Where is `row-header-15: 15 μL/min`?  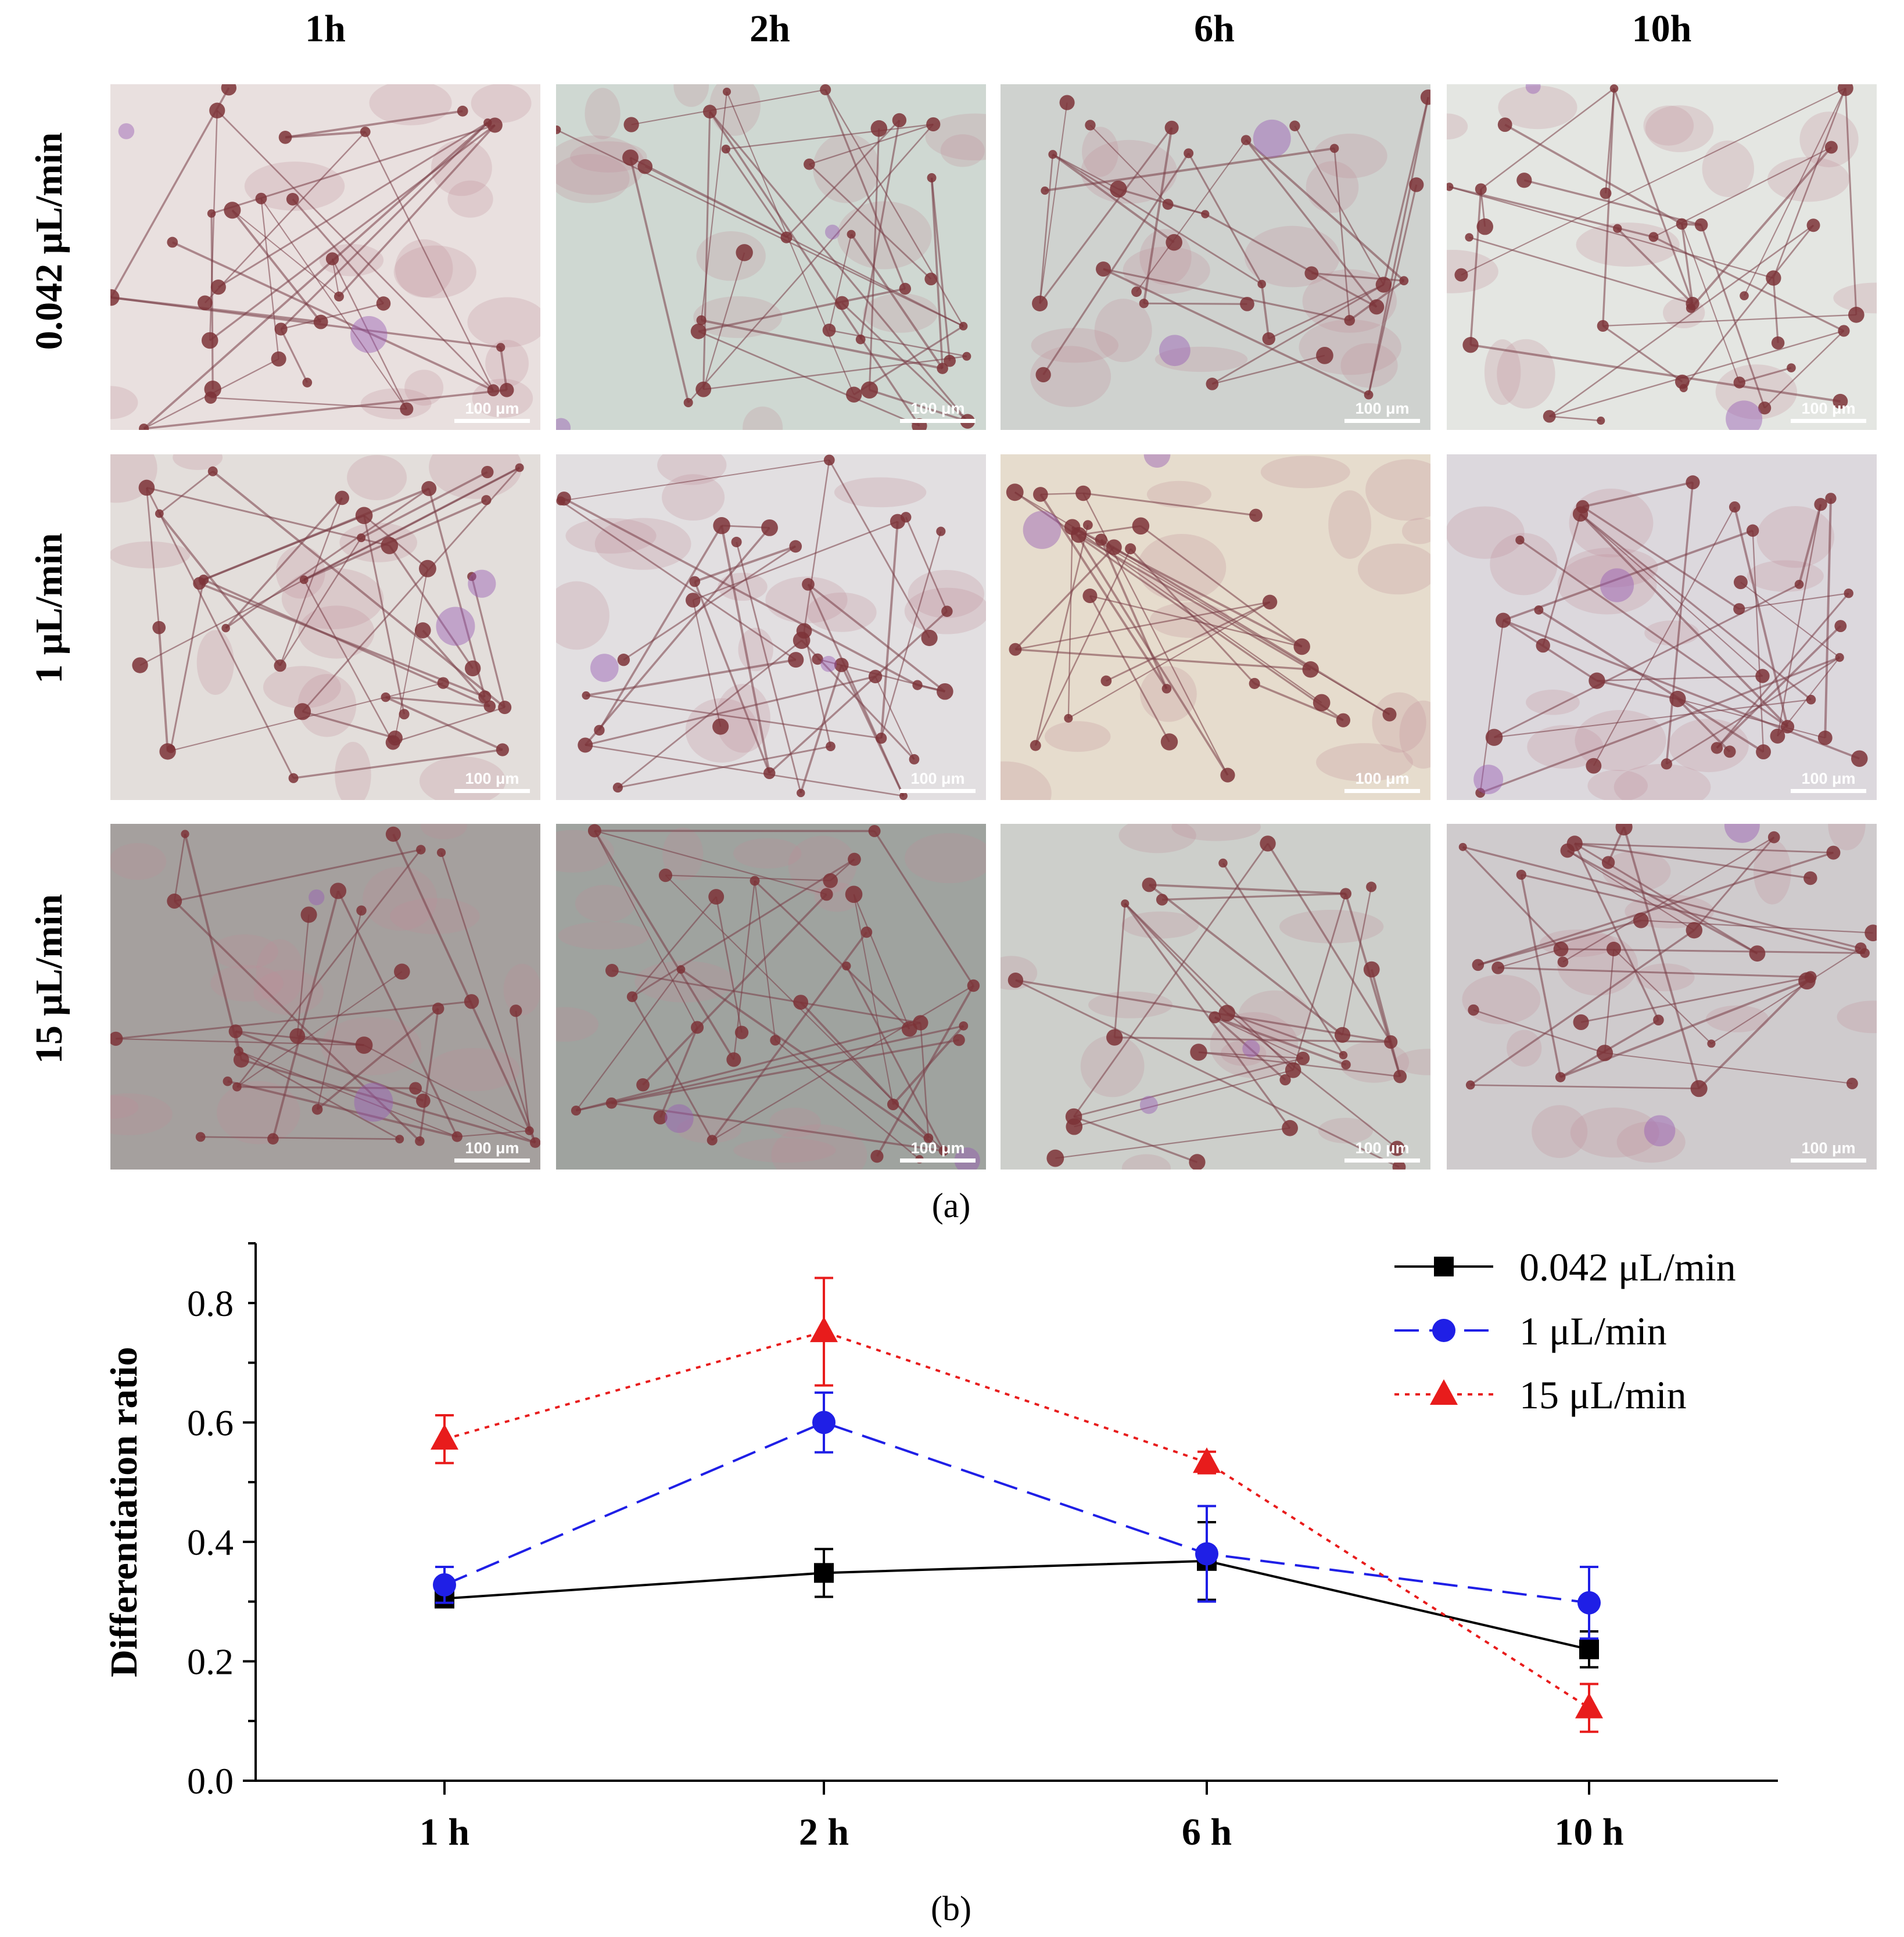 row-header-15: 15 μL/min is located at coordinates (49, 979).